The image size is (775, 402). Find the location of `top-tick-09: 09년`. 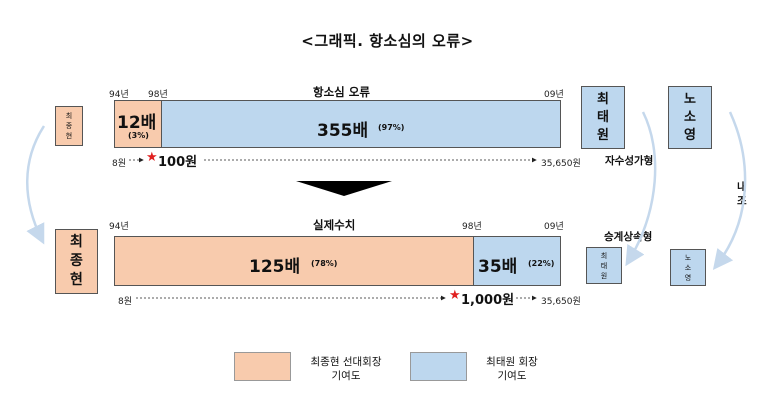

top-tick-09: 09년 is located at coordinates (554, 95).